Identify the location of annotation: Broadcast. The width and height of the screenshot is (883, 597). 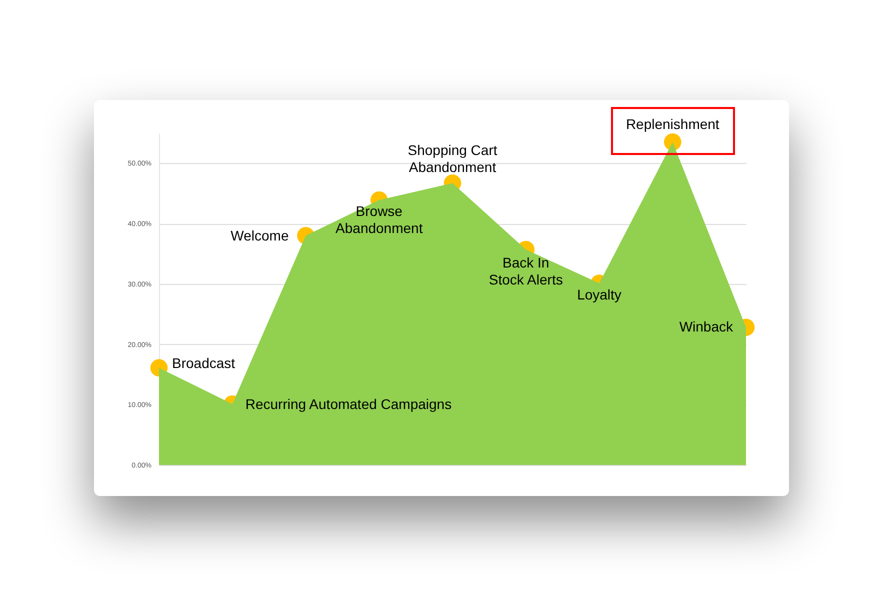
(204, 362).